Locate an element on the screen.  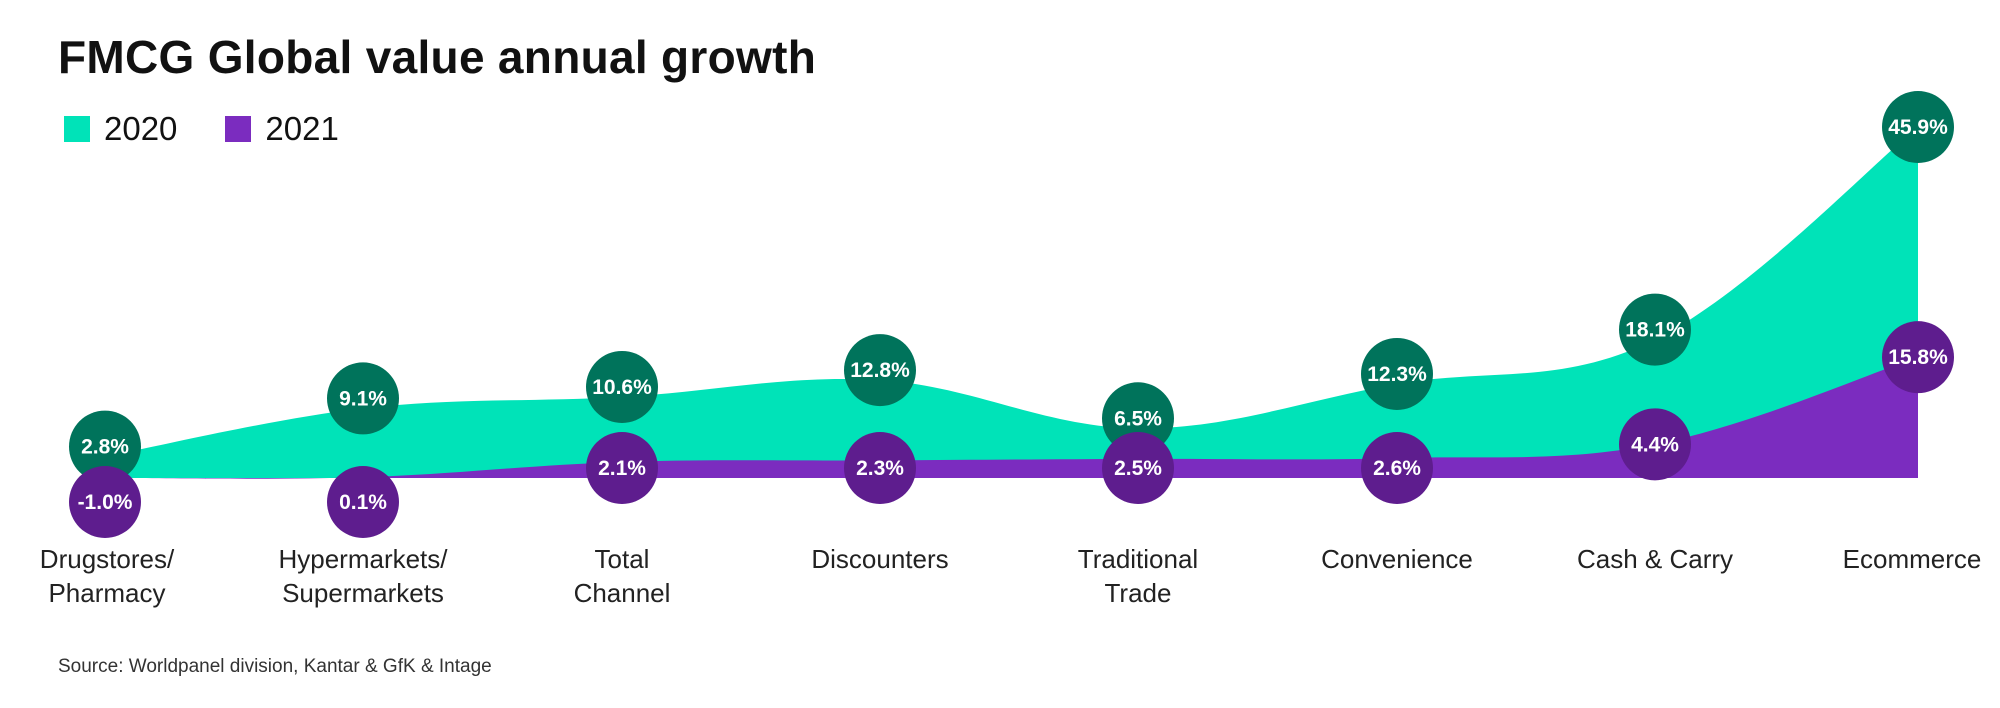
bubble-2020-7: 45.9% is located at coordinates (1918, 127).